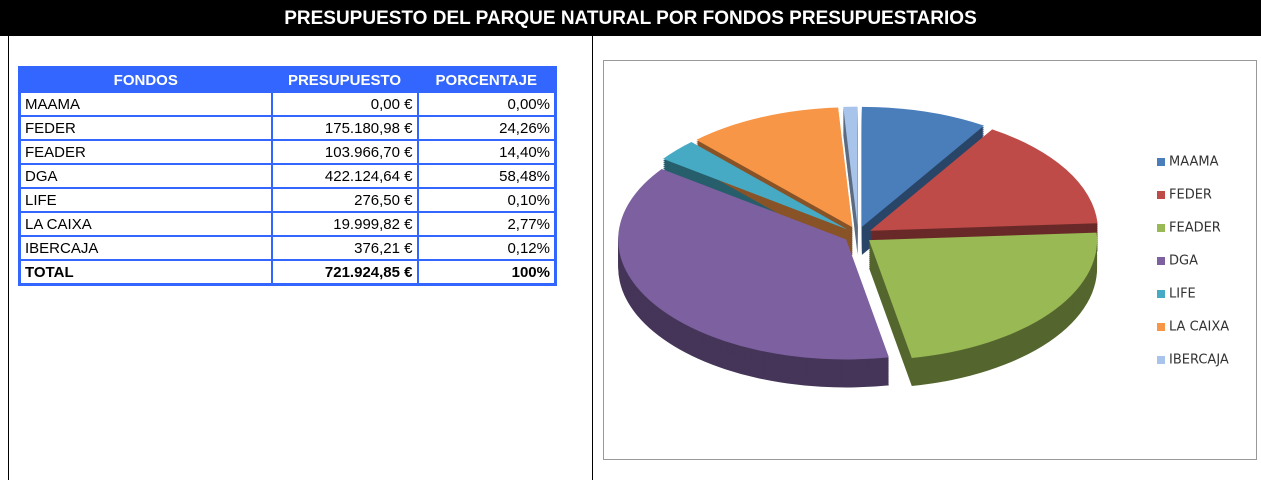 This screenshot has width=1261, height=480. Describe the element at coordinates (486, 104) in the screenshot. I see `cell: 0,00%` at that location.